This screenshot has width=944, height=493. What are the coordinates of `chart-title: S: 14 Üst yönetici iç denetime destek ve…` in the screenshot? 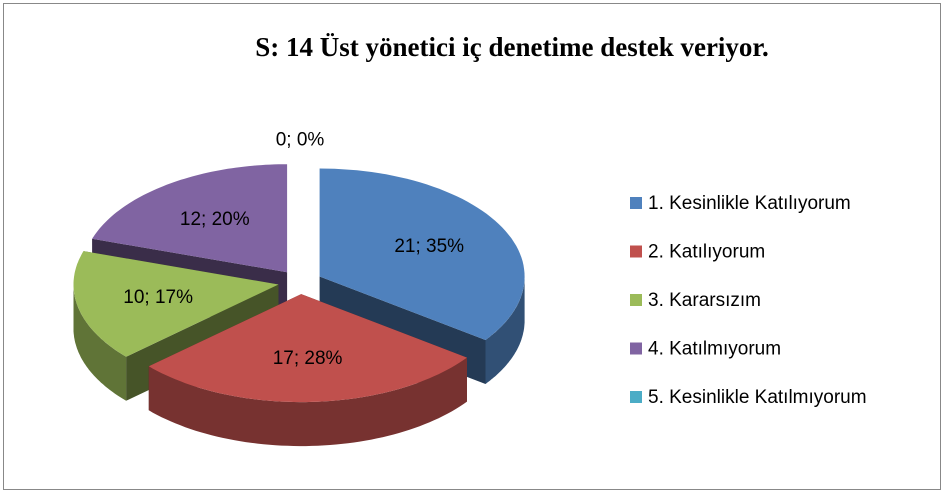 It's located at (511, 47).